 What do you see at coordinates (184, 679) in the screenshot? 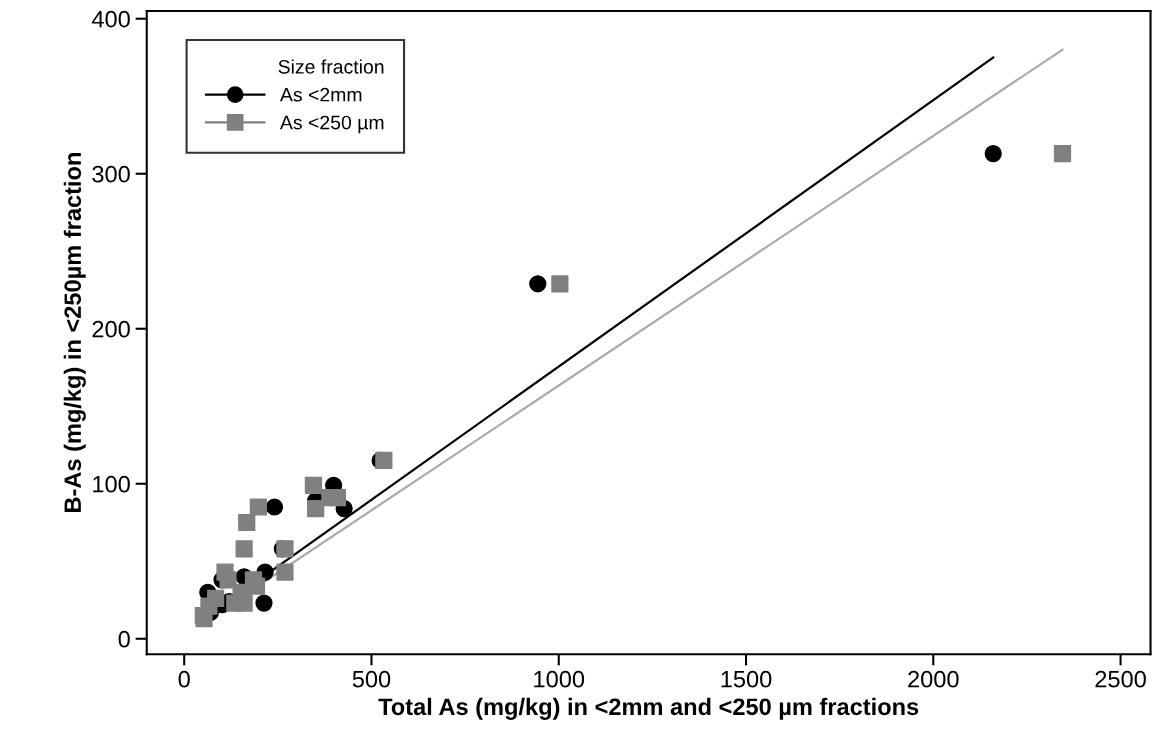
I see `x-tick-label: 0` at bounding box center [184, 679].